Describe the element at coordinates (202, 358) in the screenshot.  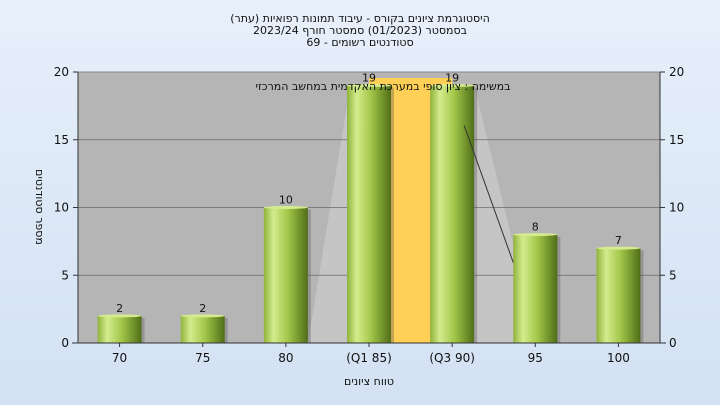
I see `x-tick-label-1: 75` at that location.